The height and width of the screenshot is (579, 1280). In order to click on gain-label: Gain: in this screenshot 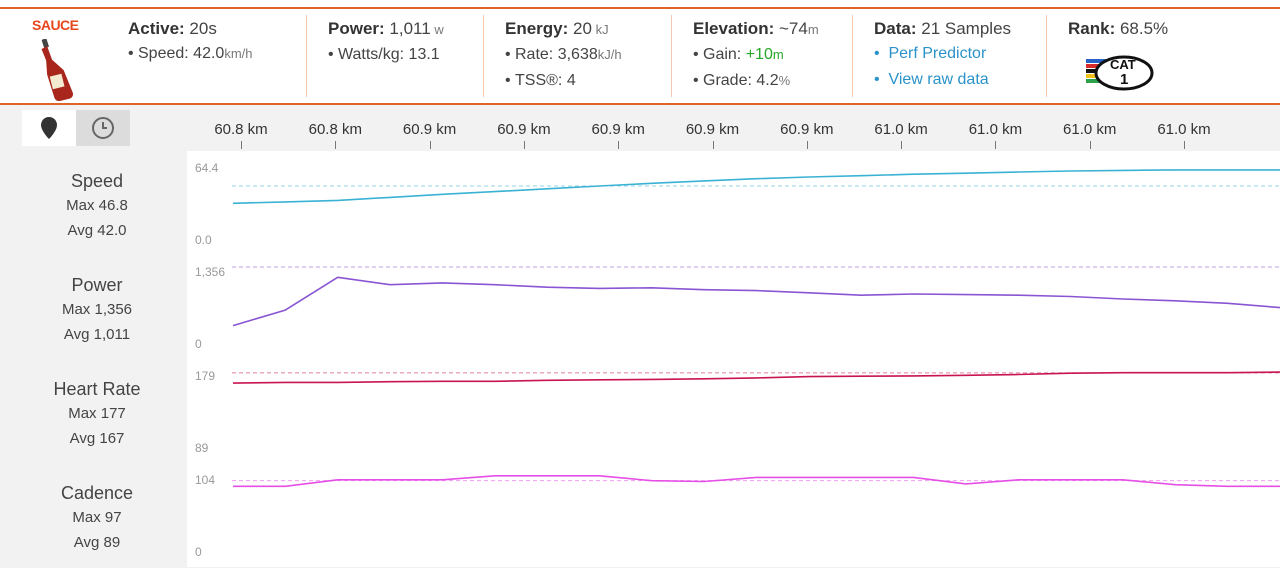, I will do `click(722, 54)`.